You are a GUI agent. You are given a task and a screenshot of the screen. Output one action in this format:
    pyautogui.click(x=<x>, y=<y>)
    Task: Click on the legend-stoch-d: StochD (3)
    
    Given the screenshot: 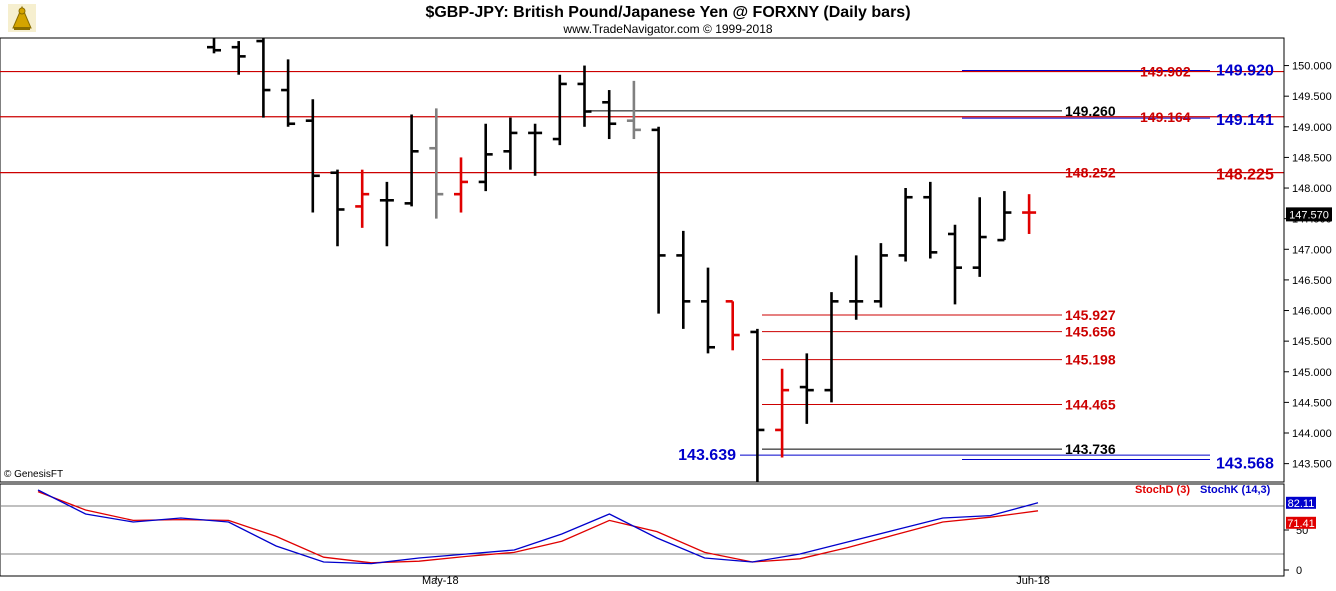 What is the action you would take?
    pyautogui.click(x=1162, y=490)
    